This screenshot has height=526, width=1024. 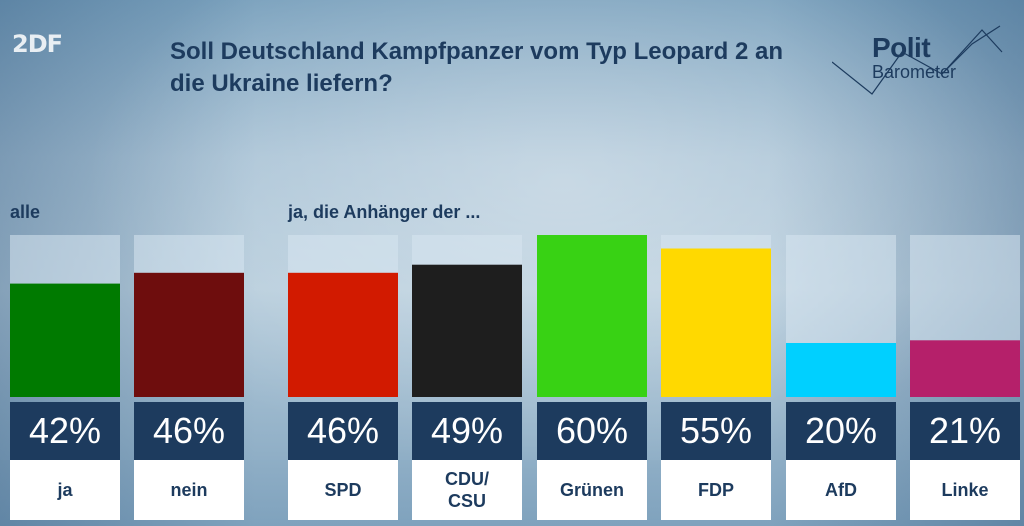 I want to click on value-label: 55%, so click(x=716, y=431).